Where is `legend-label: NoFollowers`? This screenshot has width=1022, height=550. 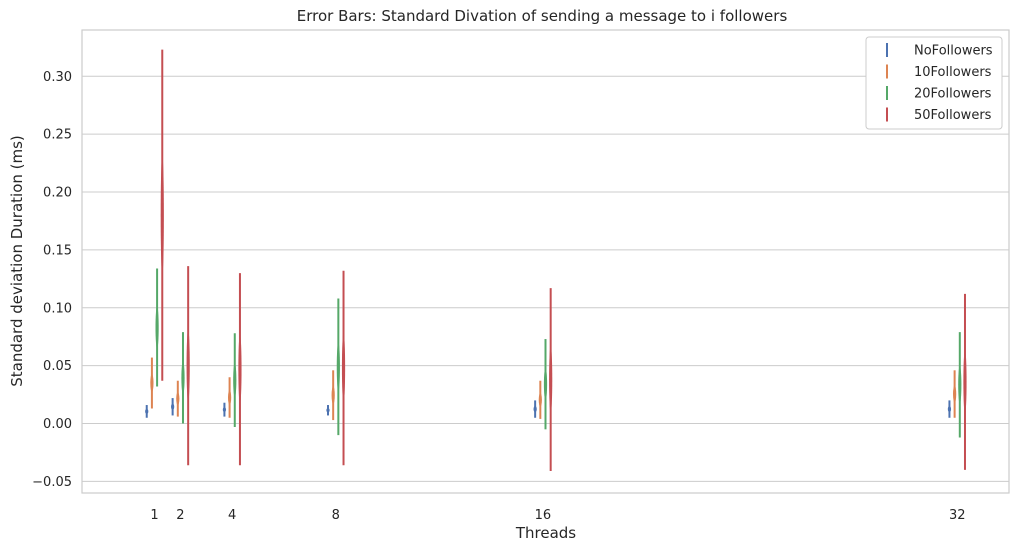 legend-label: NoFollowers is located at coordinates (953, 51).